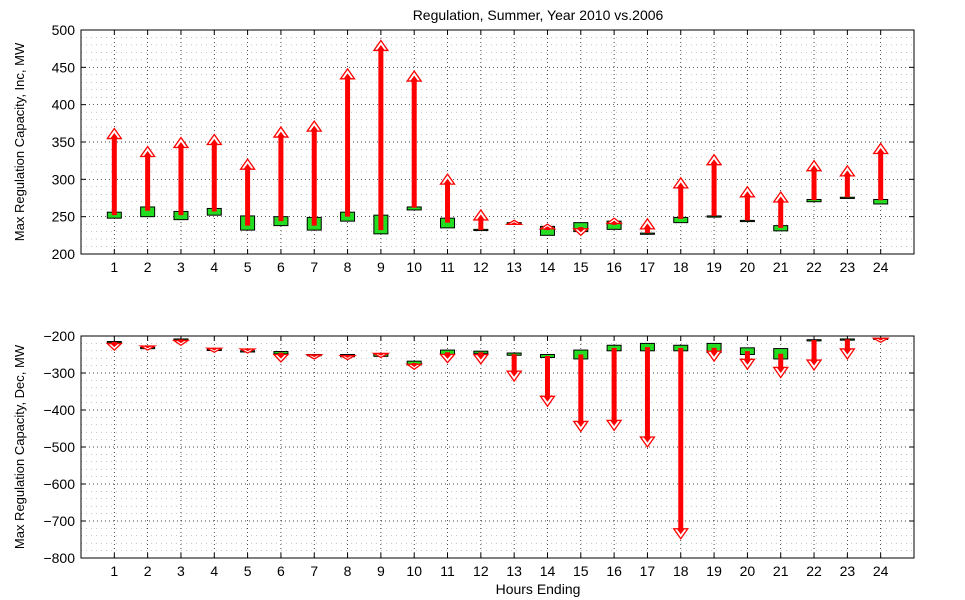  I want to click on x-tick-label: 22, so click(814, 571).